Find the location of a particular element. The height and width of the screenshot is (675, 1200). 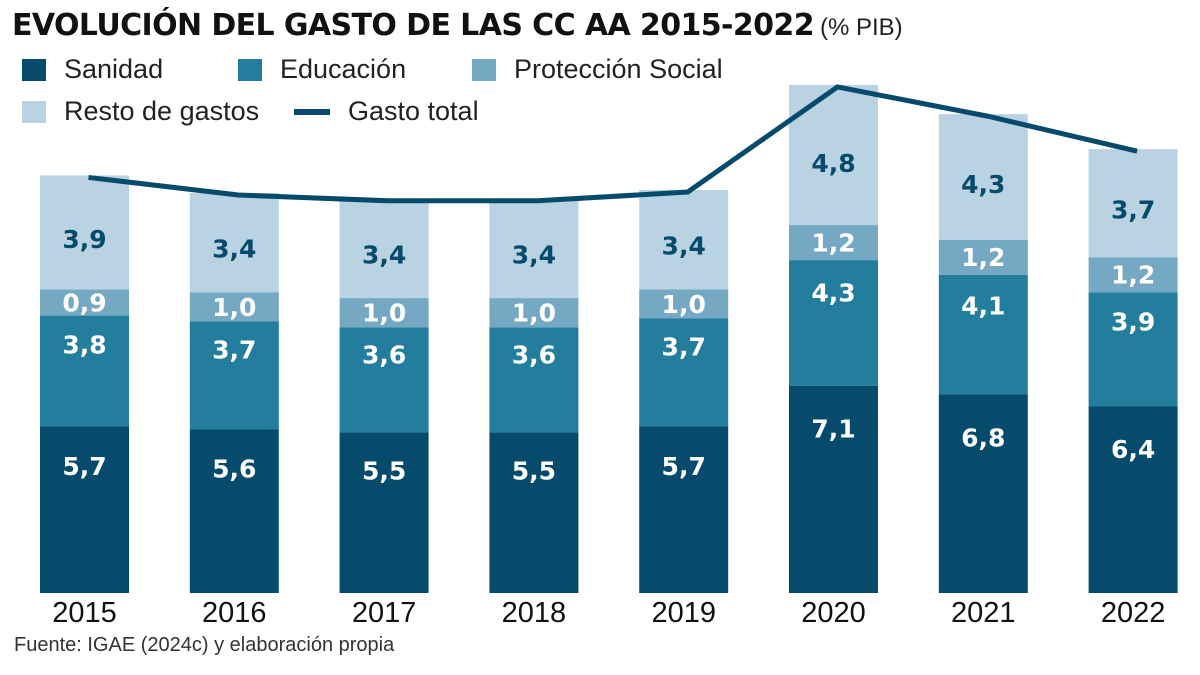

bar-segment-educacion-2022 is located at coordinates (1133, 349).